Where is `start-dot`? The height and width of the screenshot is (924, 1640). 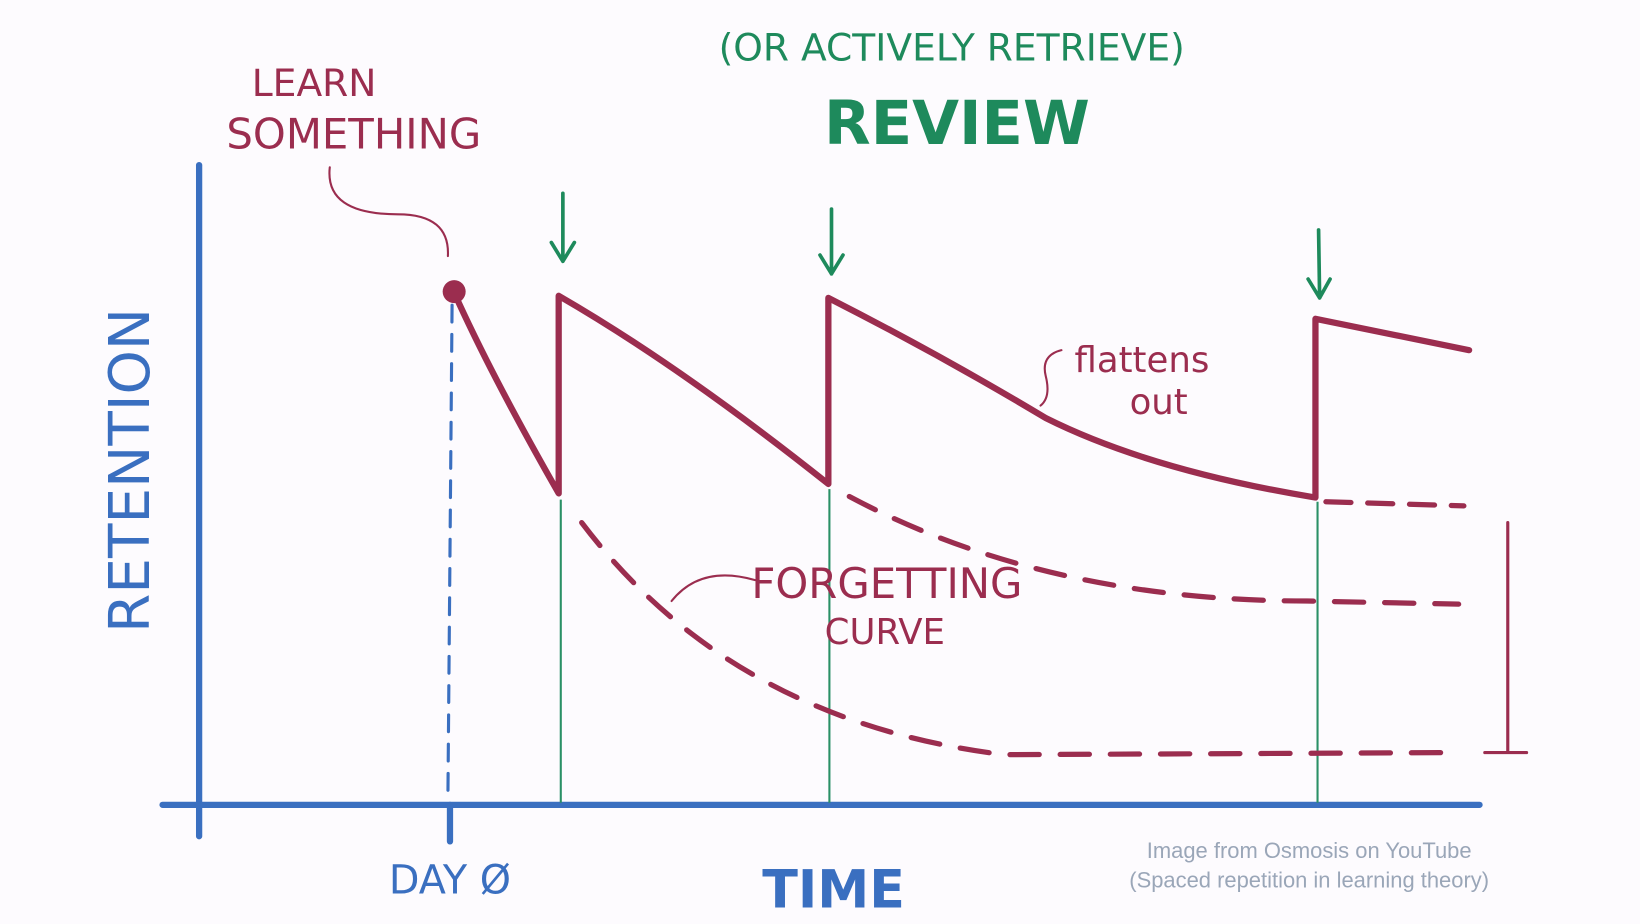
start-dot is located at coordinates (454, 292).